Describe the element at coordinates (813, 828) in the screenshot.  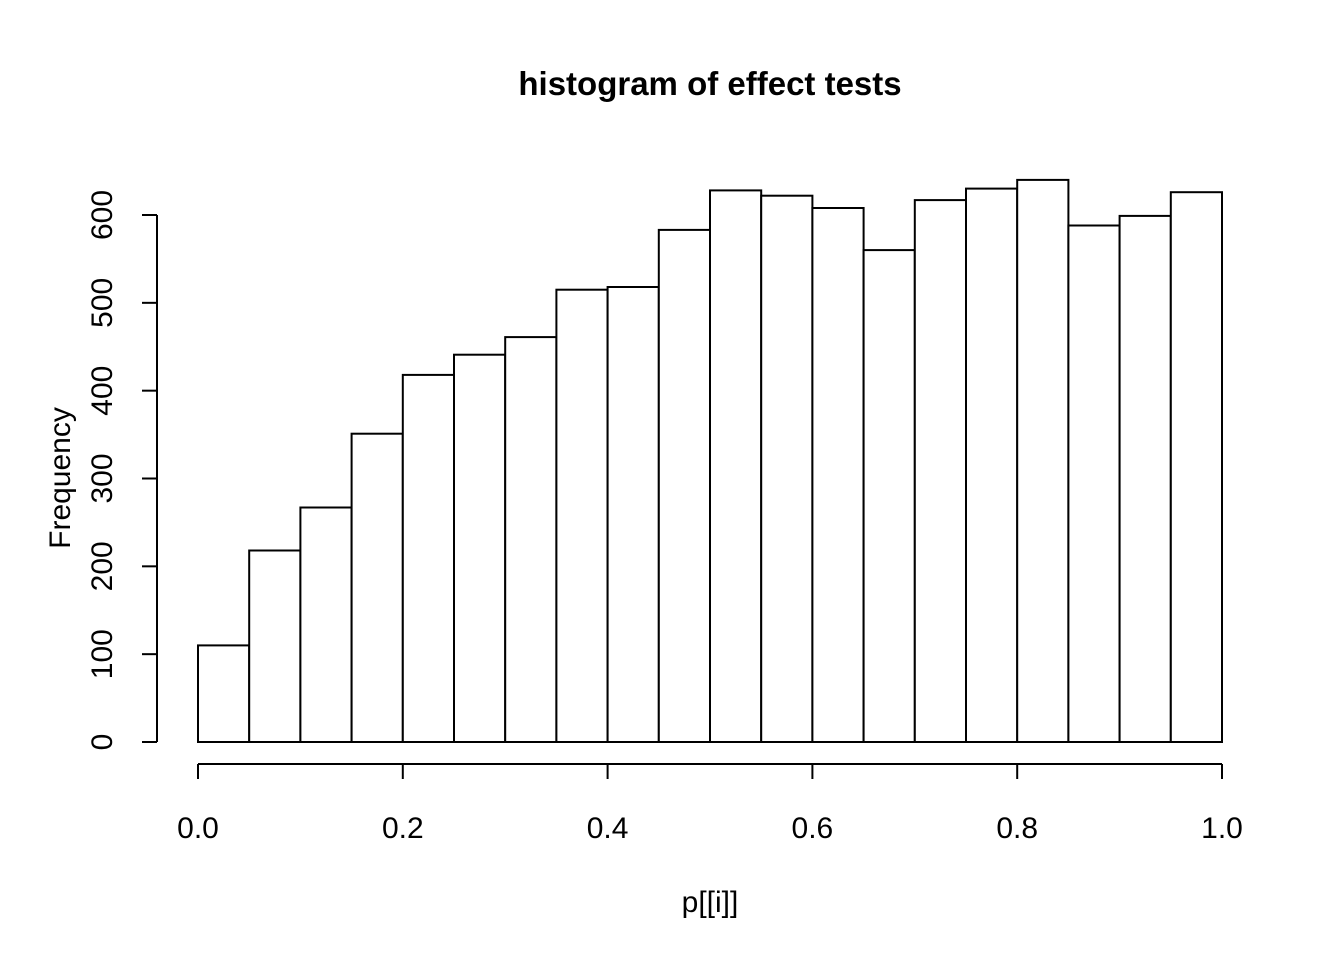
I see `x-tick-label: 0.6` at that location.